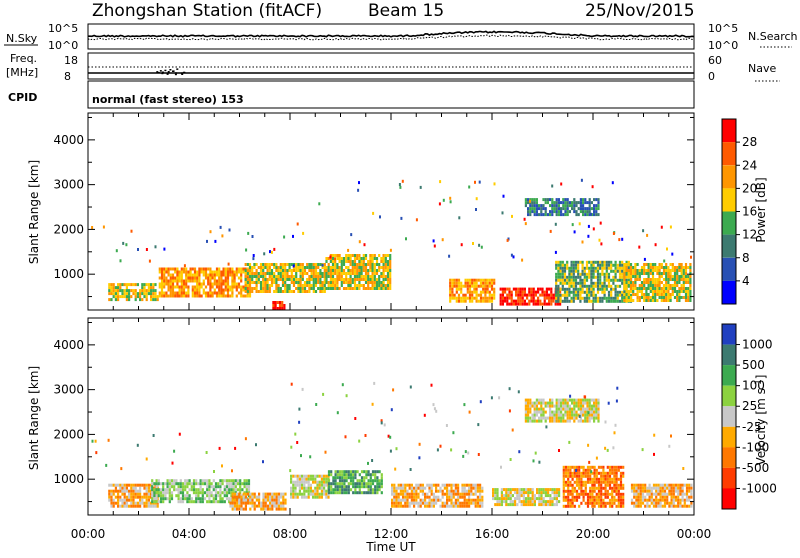 The height and width of the screenshot is (558, 800). I want to click on cpid-text: normal (fast stereo) 153, so click(168, 99).